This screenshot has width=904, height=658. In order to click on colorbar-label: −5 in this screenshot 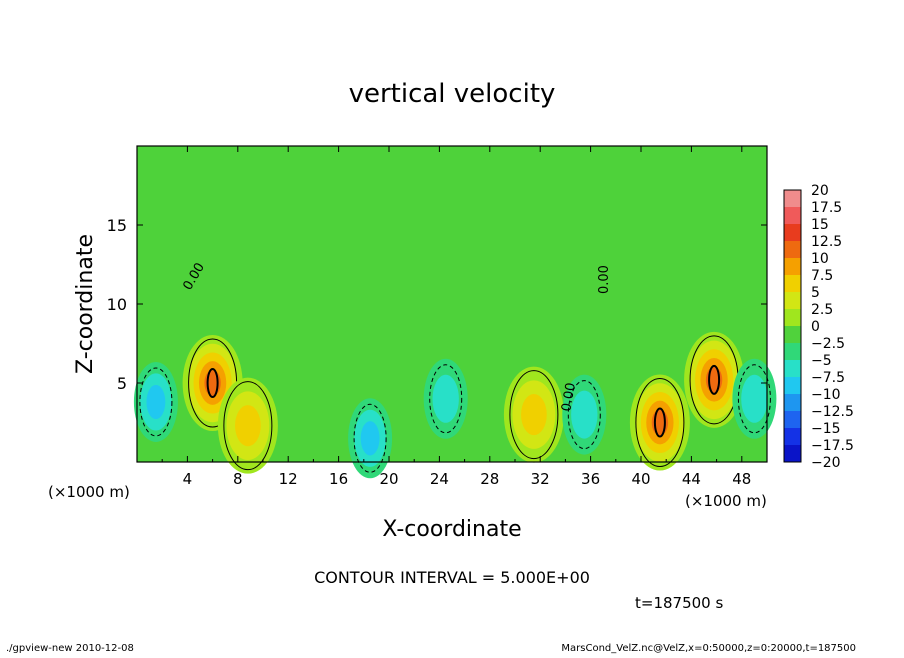, I will do `click(821, 361)`.